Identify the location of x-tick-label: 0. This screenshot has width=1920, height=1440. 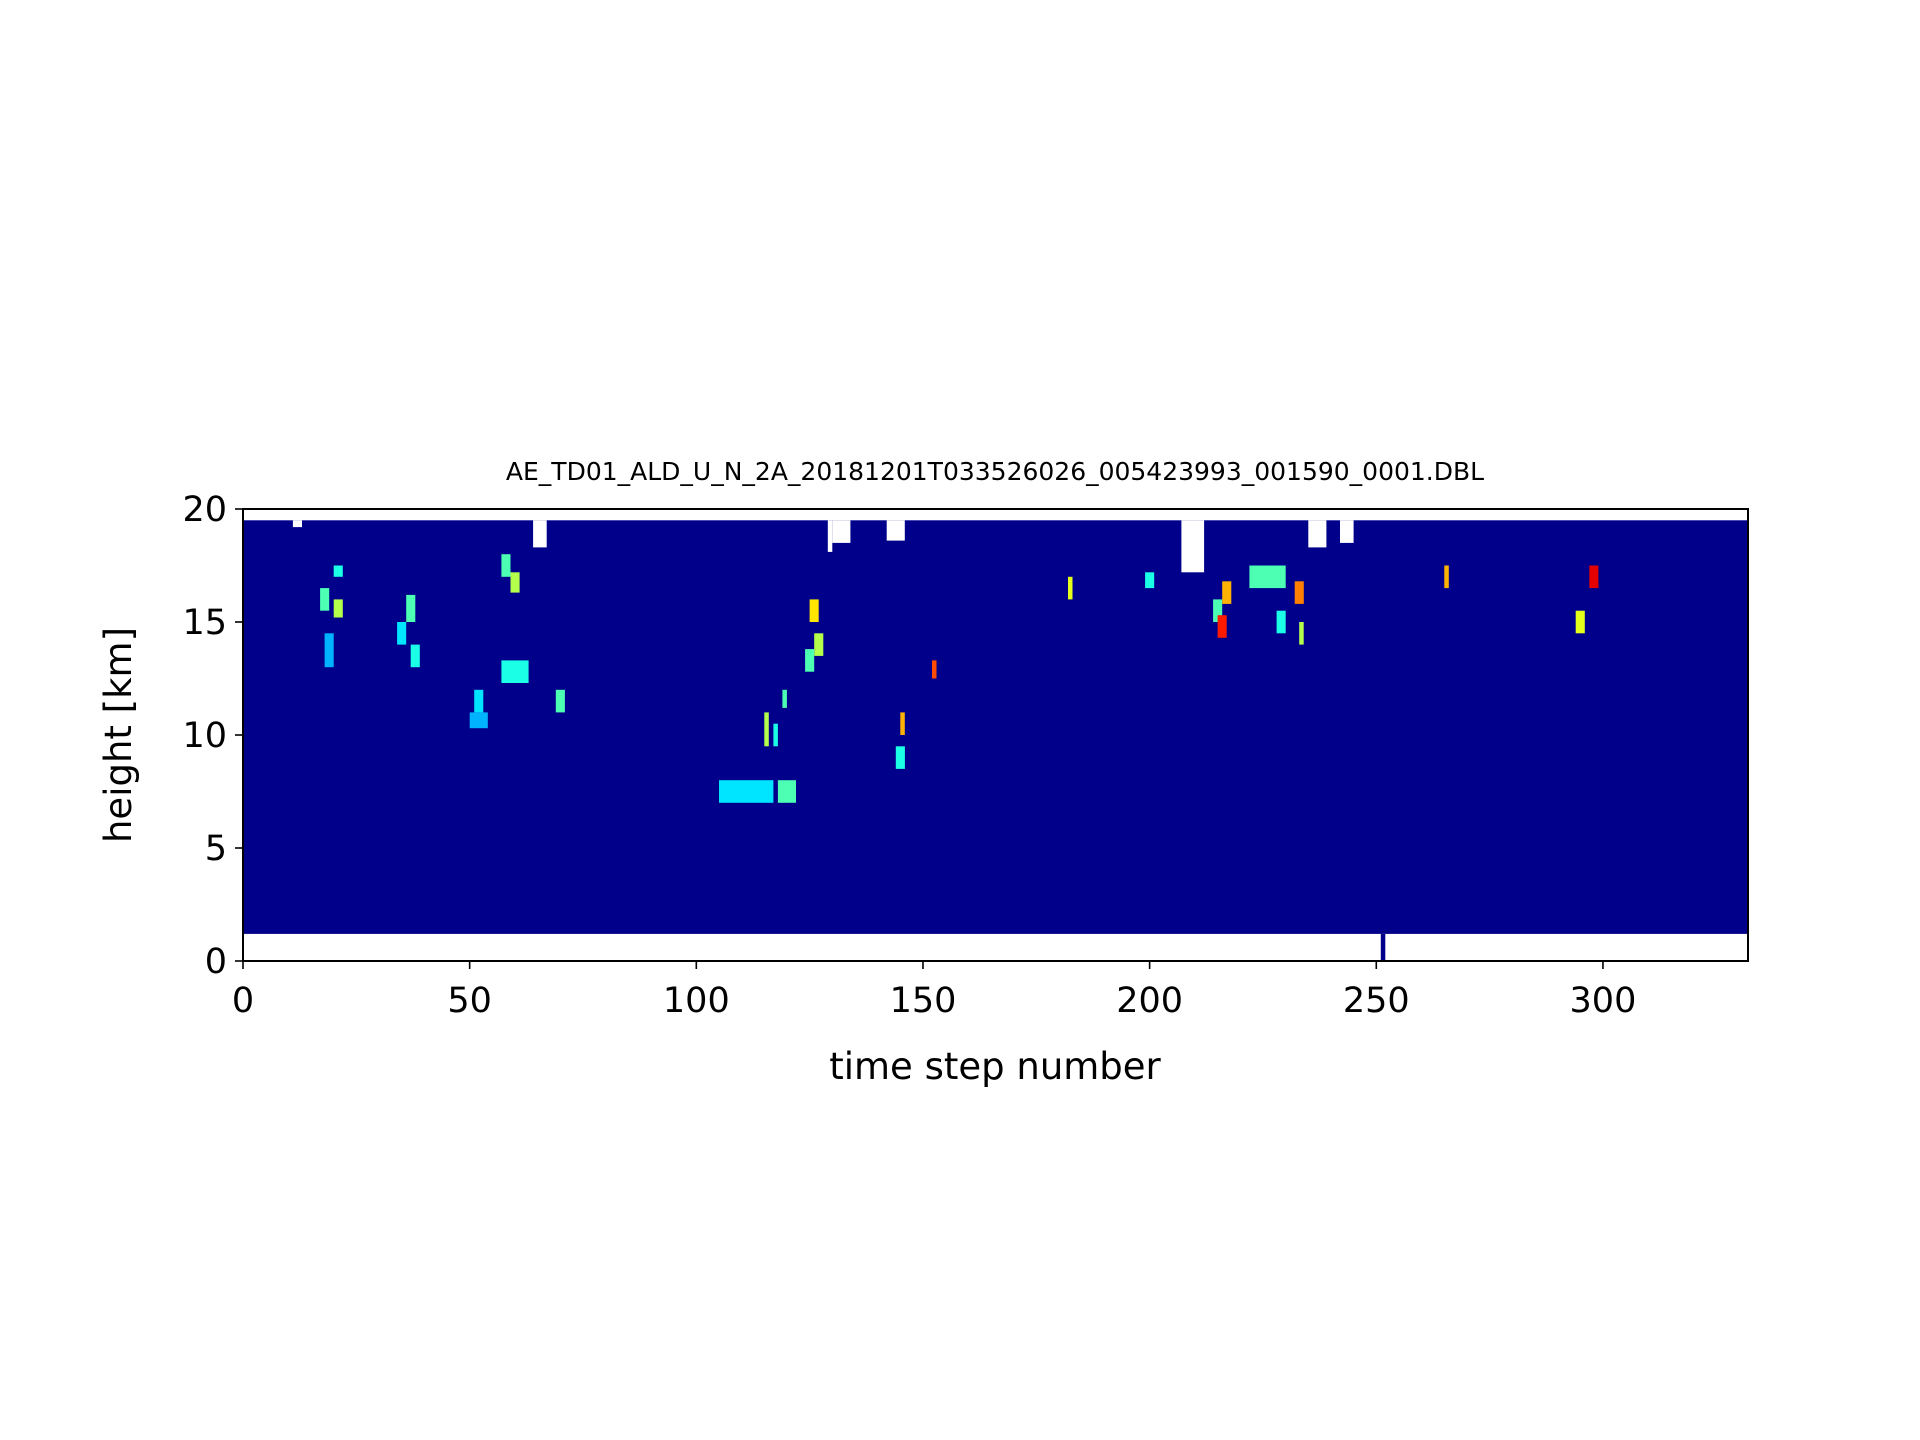
(243, 1001).